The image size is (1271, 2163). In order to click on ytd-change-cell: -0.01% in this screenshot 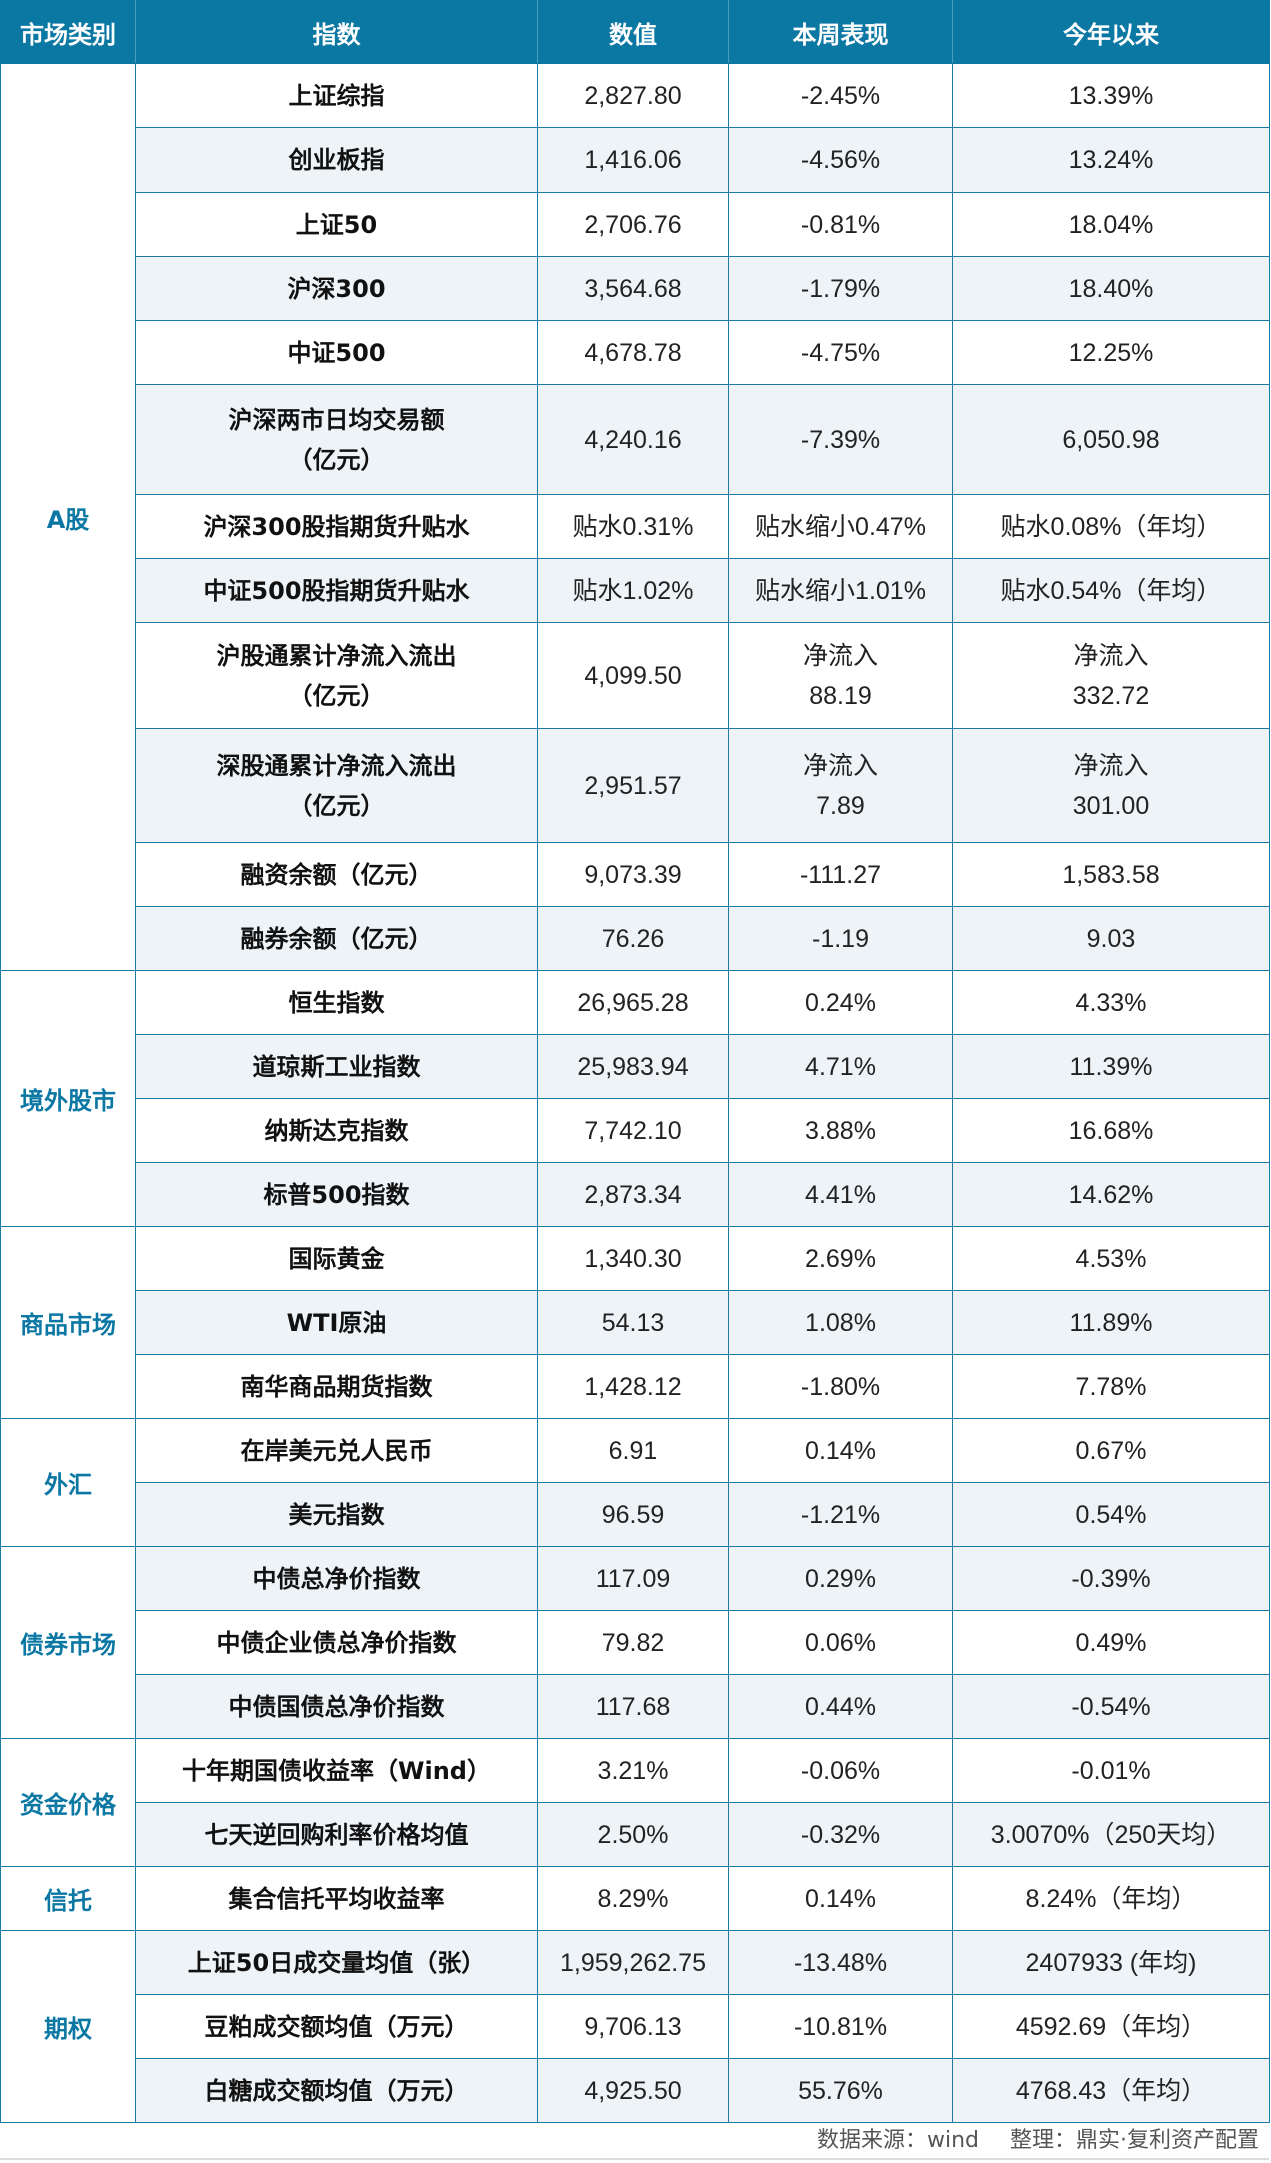, I will do `click(1111, 1770)`.